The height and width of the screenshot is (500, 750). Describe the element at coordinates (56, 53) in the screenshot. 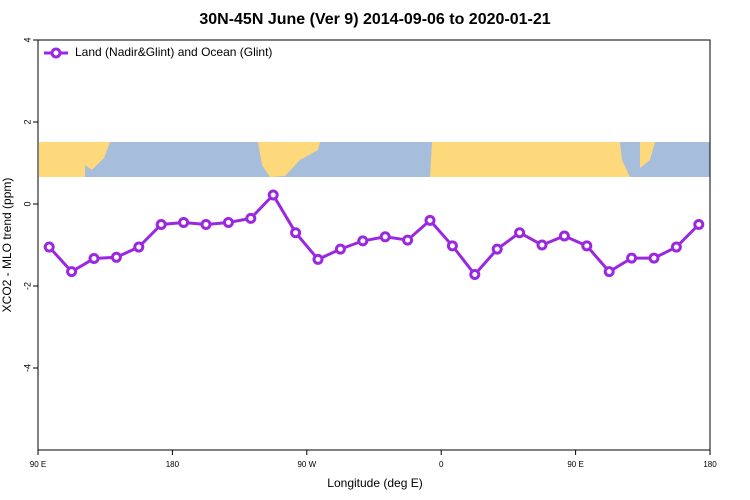

I see `legend-marker` at that location.